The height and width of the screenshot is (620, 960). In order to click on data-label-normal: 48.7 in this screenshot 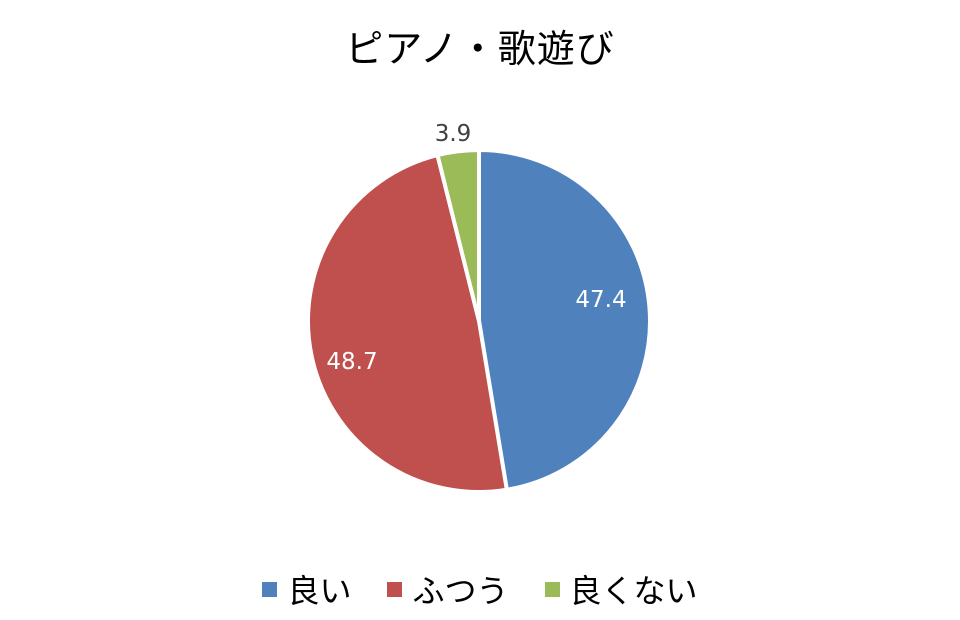, I will do `click(351, 362)`.